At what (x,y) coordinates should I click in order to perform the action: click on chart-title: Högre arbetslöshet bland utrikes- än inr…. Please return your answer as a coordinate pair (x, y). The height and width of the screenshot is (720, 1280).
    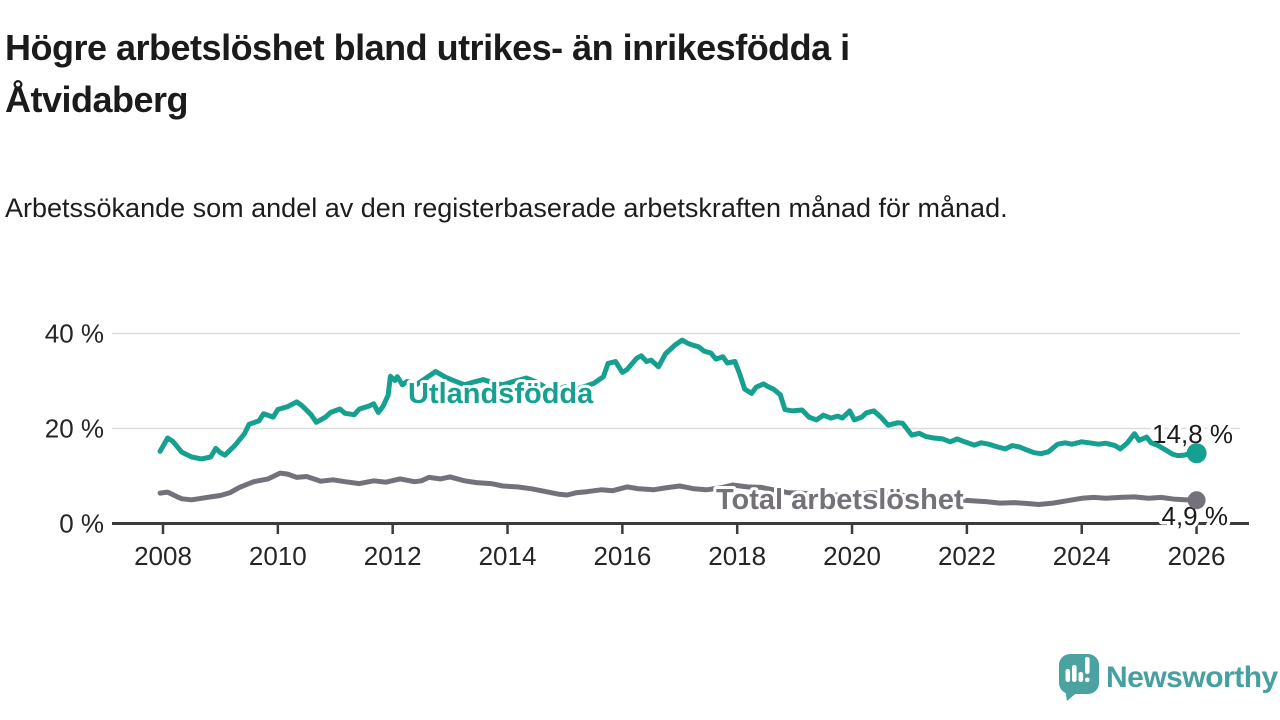
    Looking at the image, I should click on (427, 73).